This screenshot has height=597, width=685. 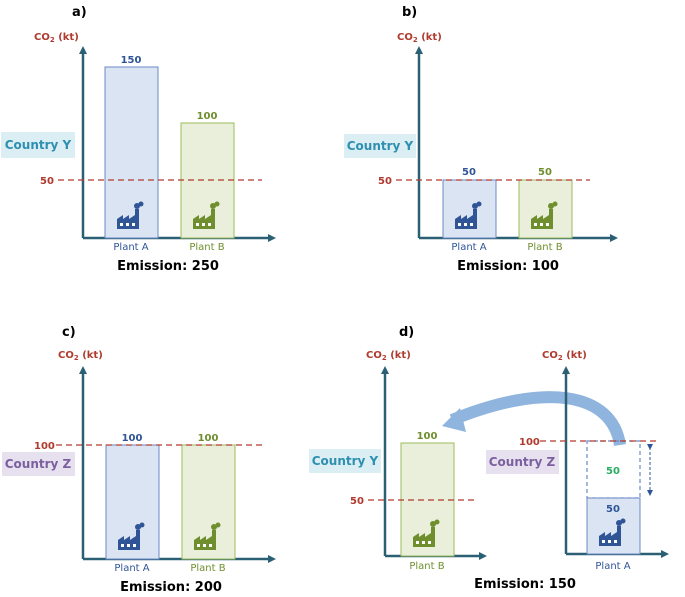 I want to click on emission-total: Emission: 200, so click(x=171, y=587).